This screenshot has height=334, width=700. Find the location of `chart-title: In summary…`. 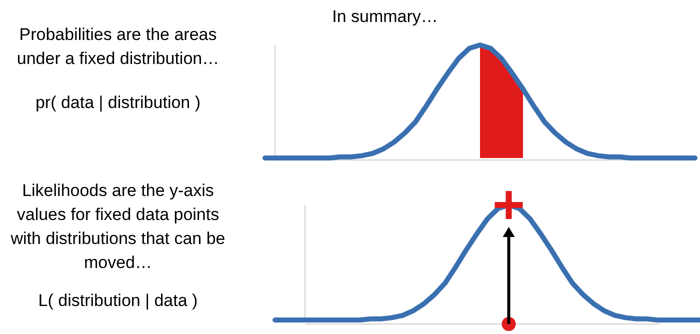

chart-title: In summary… is located at coordinates (385, 16).